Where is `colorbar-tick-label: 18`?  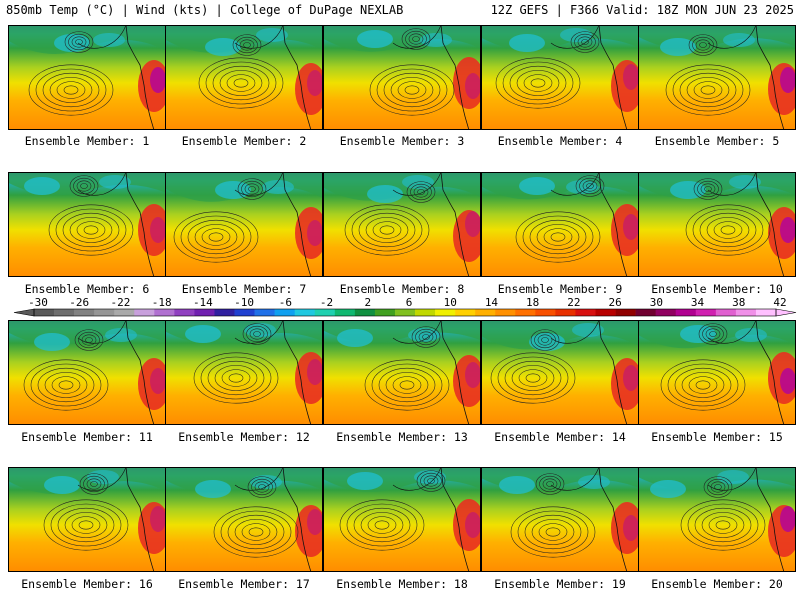 colorbar-tick-label: 18 is located at coordinates (532, 302).